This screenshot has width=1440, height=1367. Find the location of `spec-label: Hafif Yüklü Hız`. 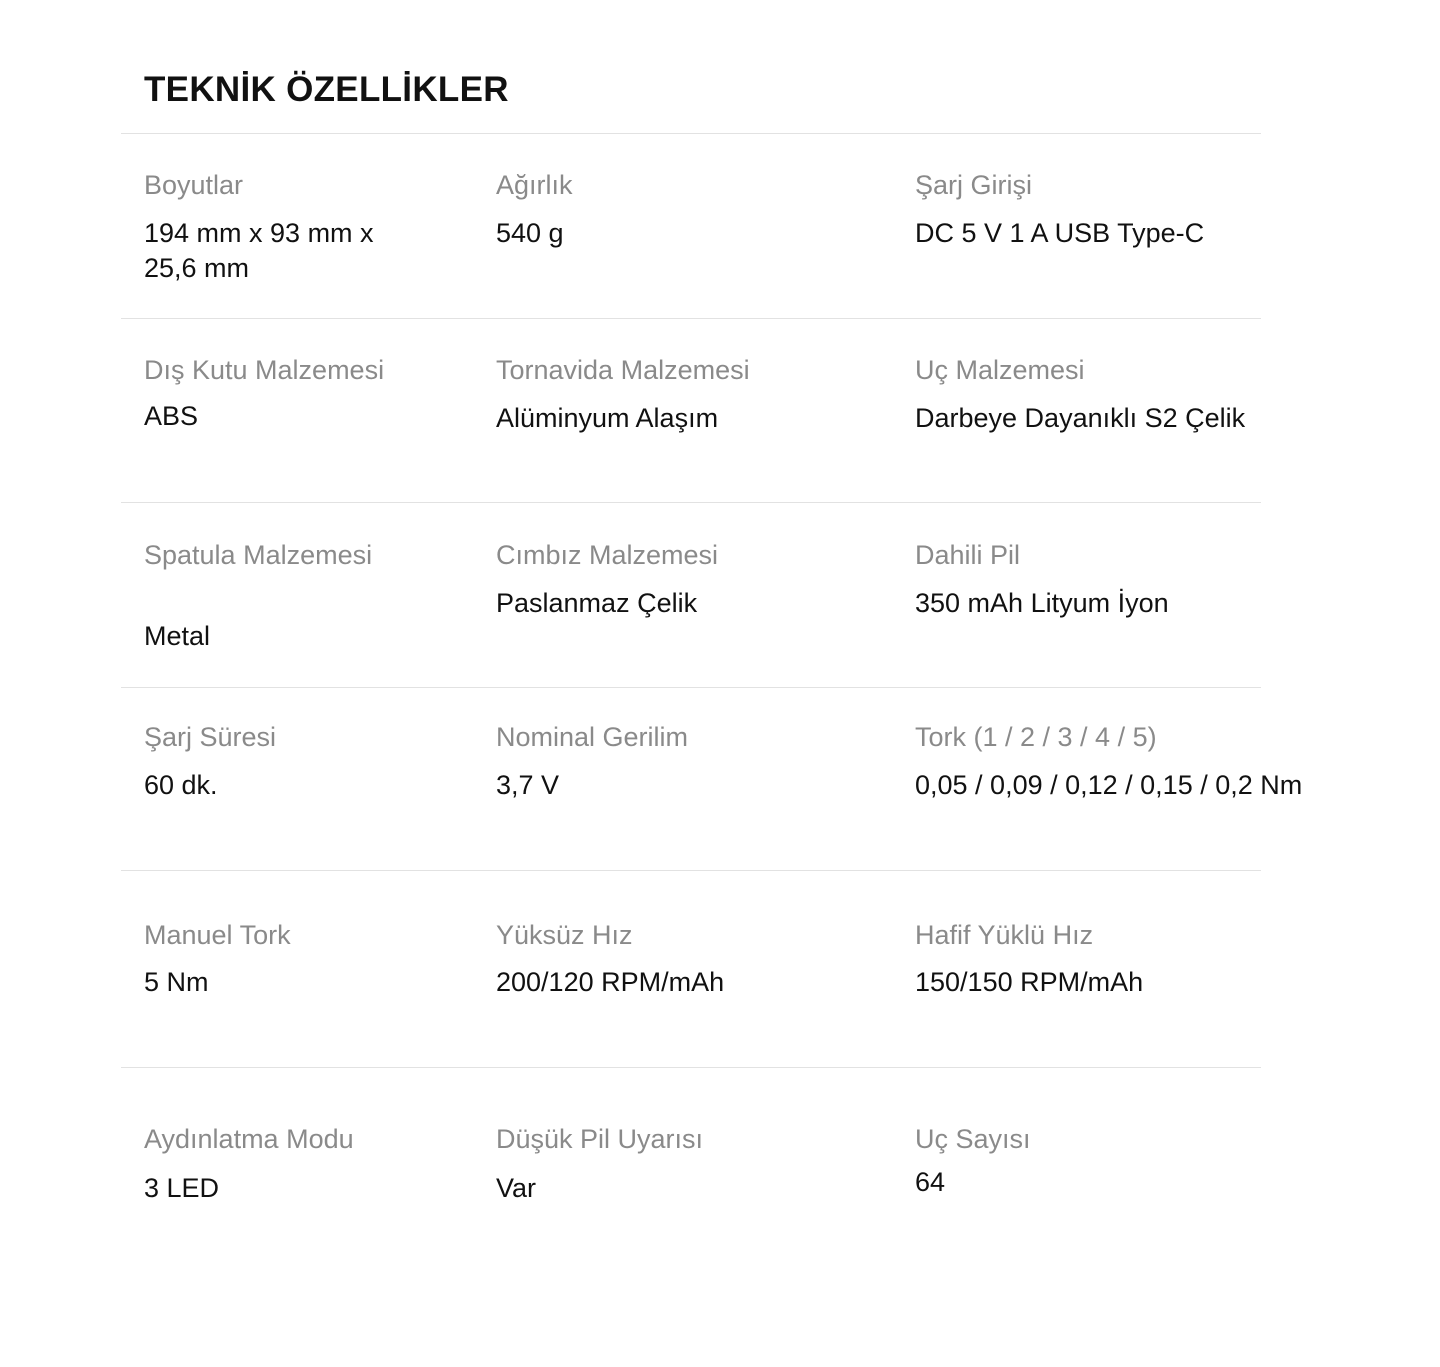

spec-label: Hafif Yüklü Hız is located at coordinates (1004, 935).